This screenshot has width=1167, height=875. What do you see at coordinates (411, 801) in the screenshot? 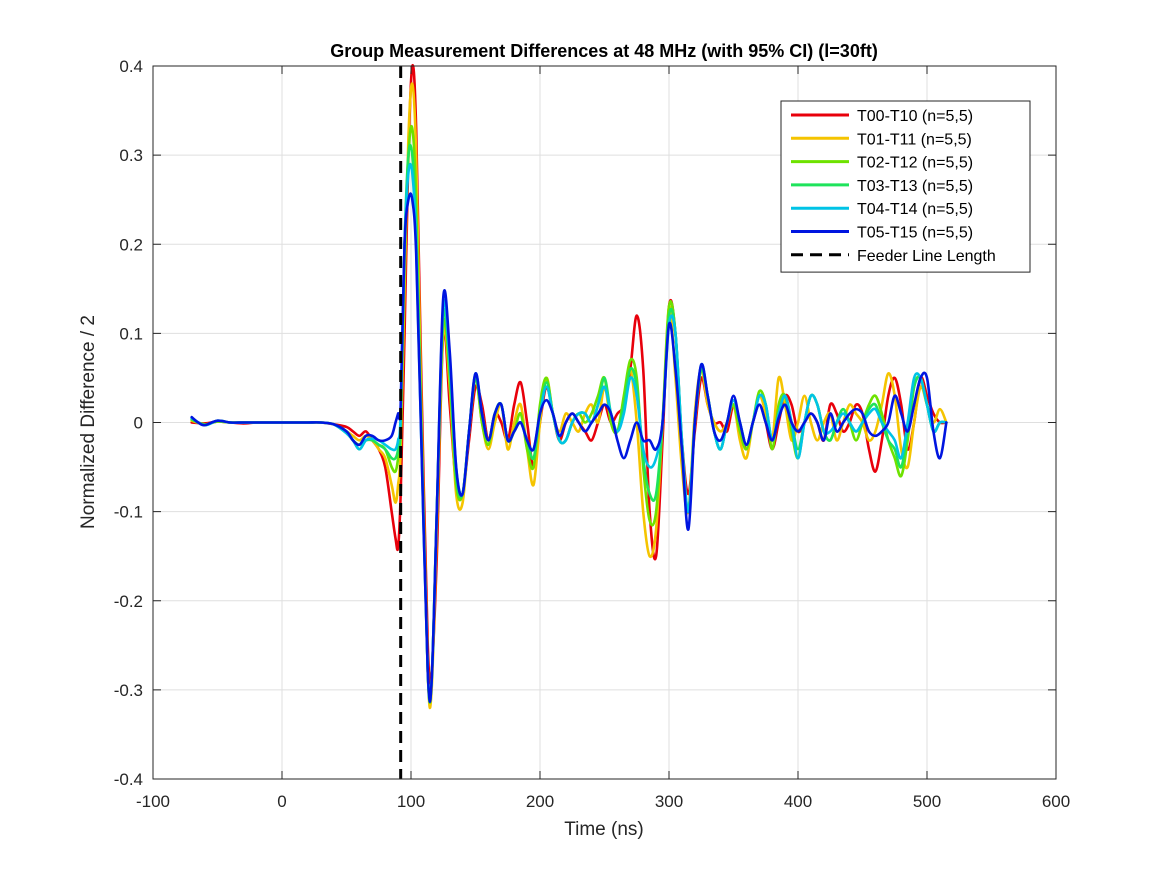
I see `x-tick-label: 100` at bounding box center [411, 801].